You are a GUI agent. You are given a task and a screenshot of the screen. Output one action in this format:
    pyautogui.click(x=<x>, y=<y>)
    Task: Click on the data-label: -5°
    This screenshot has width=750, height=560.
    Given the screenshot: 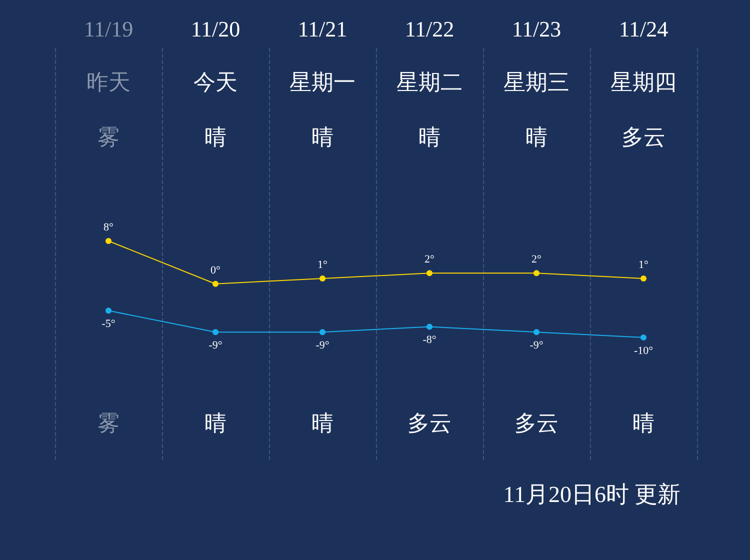 What is the action you would take?
    pyautogui.click(x=109, y=324)
    